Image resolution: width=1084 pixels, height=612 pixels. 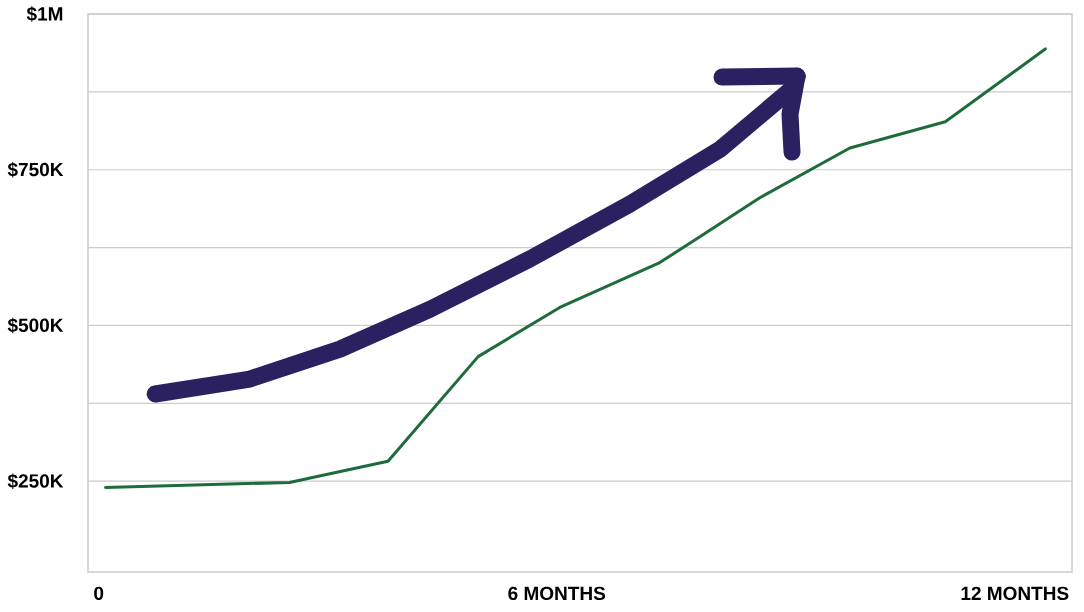 What do you see at coordinates (557, 593) in the screenshot?
I see `x-tick-label: 6 MONTHS` at bounding box center [557, 593].